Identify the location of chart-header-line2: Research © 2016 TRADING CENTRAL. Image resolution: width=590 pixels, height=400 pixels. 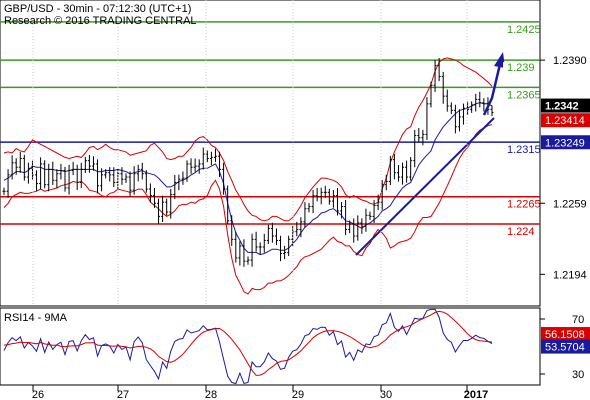
(100, 21).